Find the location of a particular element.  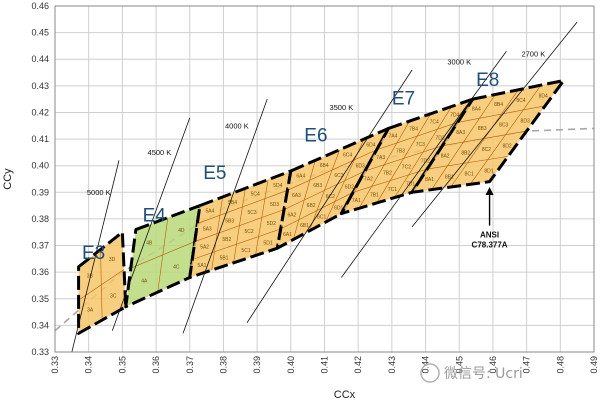

cct-label-3000k: 3000 K is located at coordinates (459, 62).